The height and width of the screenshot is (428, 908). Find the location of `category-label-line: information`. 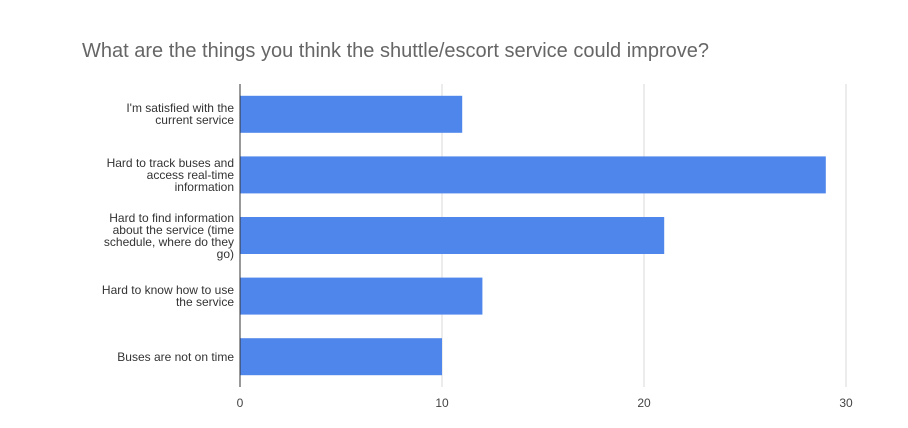

category-label-line: information is located at coordinates (204, 186).